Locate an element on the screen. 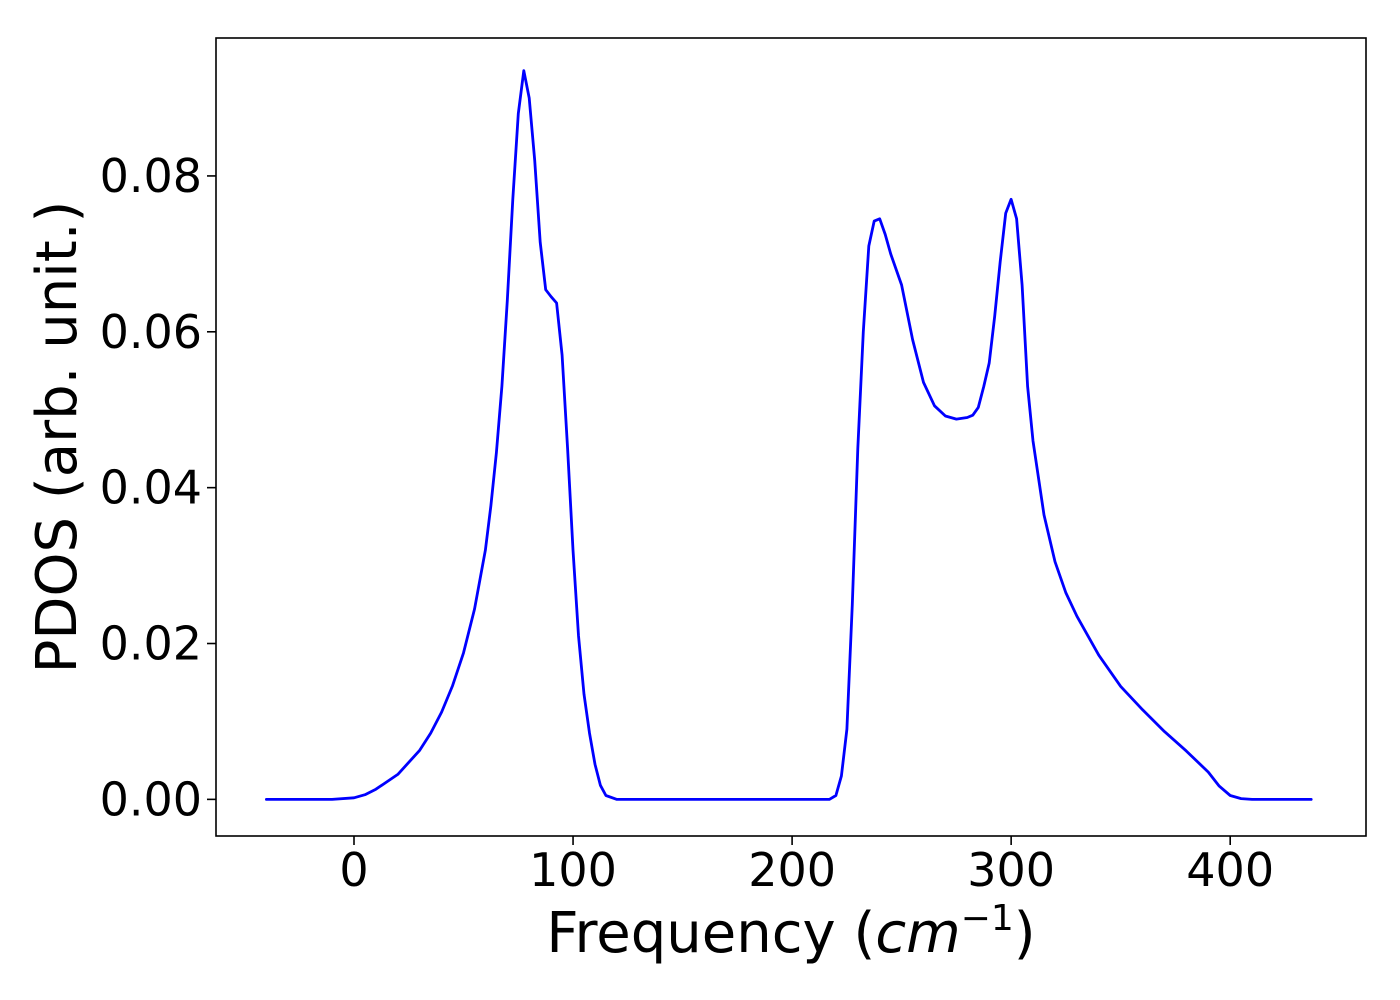  y-axis-ticks: 0.00 0.02 0.04 0.06 0.08 is located at coordinates (158, 487).